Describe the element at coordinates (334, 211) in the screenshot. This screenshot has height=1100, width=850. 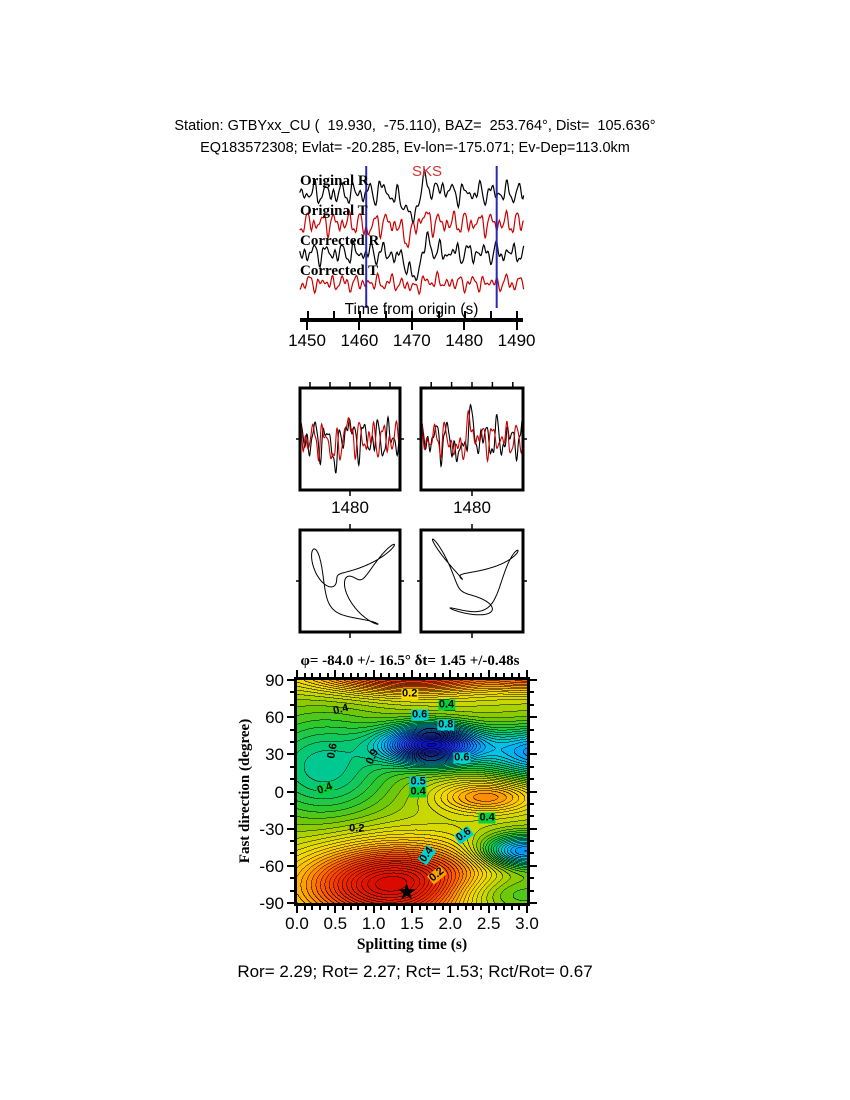
I see `trace-label-original-t: Original T` at that location.